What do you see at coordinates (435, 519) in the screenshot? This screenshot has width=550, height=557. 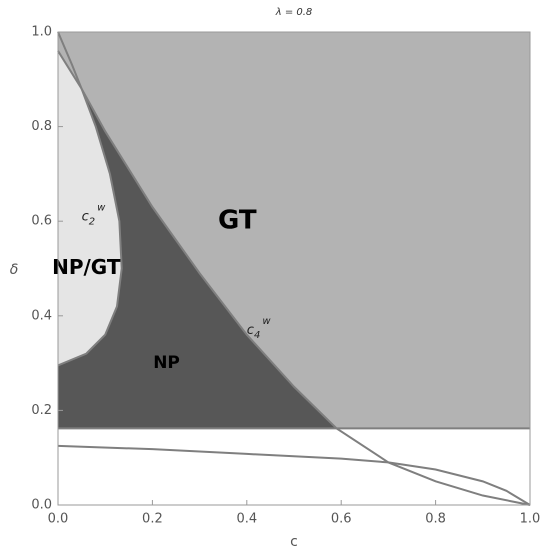 I see `x-tick-label: 0.8` at bounding box center [435, 519].